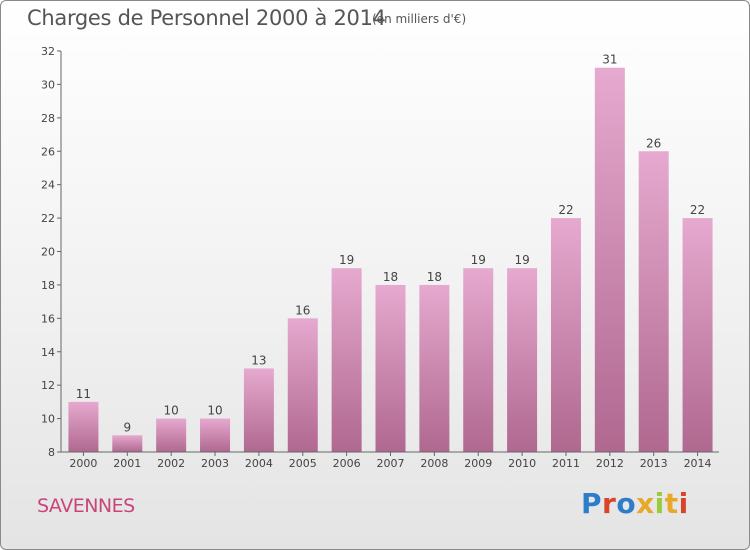 This screenshot has width=750, height=550. I want to click on bar-2014, so click(697, 335).